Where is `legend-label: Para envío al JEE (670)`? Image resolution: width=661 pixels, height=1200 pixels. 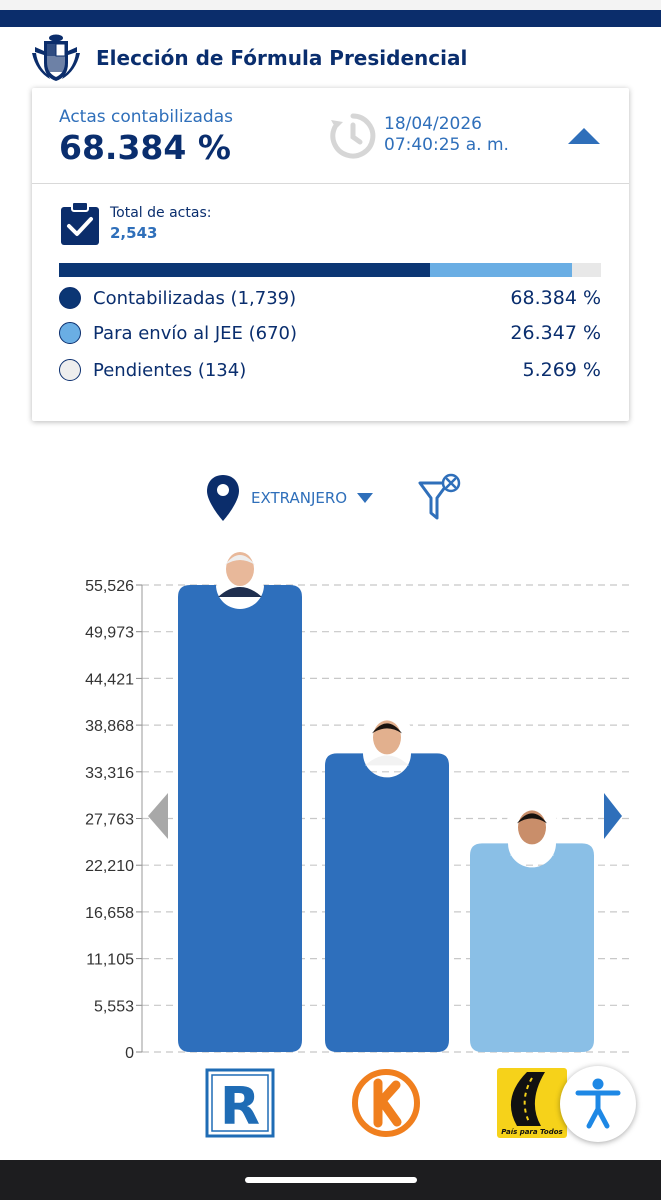 legend-label: Para envío al JEE (670) is located at coordinates (195, 333).